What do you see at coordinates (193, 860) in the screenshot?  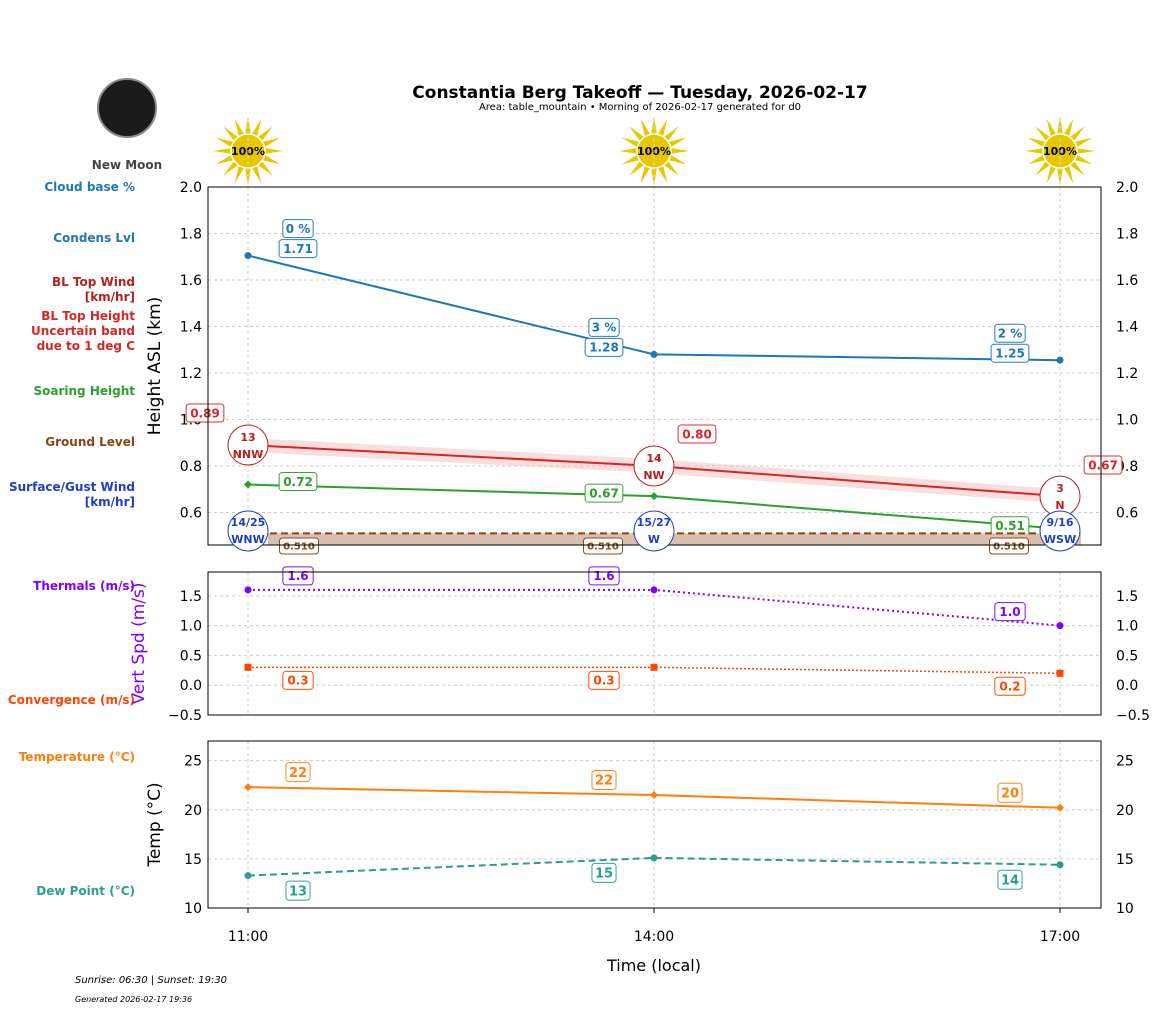 I see `y-tick-label: 15` at bounding box center [193, 860].